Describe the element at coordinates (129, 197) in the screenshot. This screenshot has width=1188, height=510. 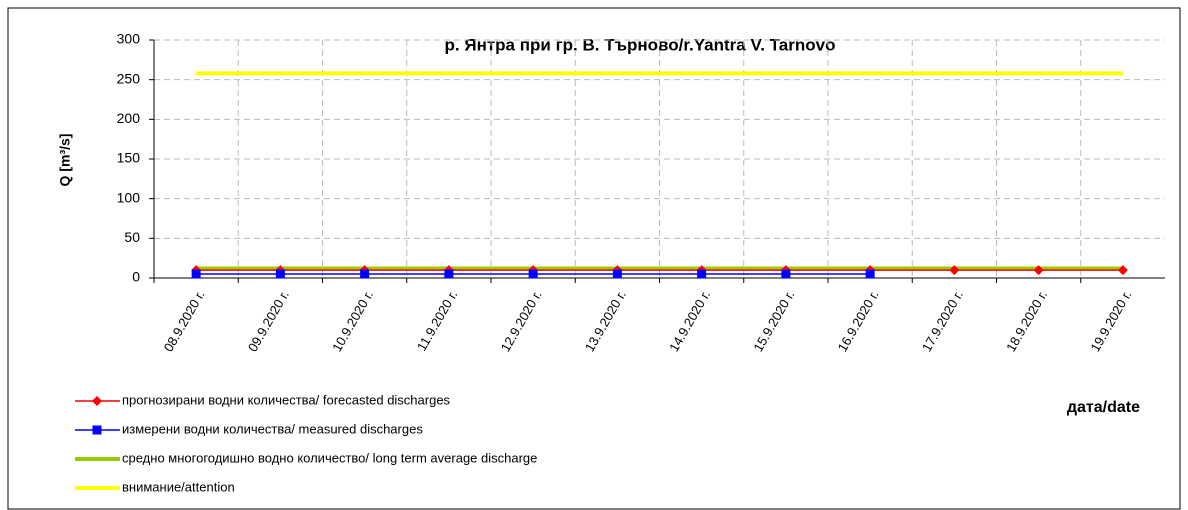
I see `y-tick-label: 100` at that location.